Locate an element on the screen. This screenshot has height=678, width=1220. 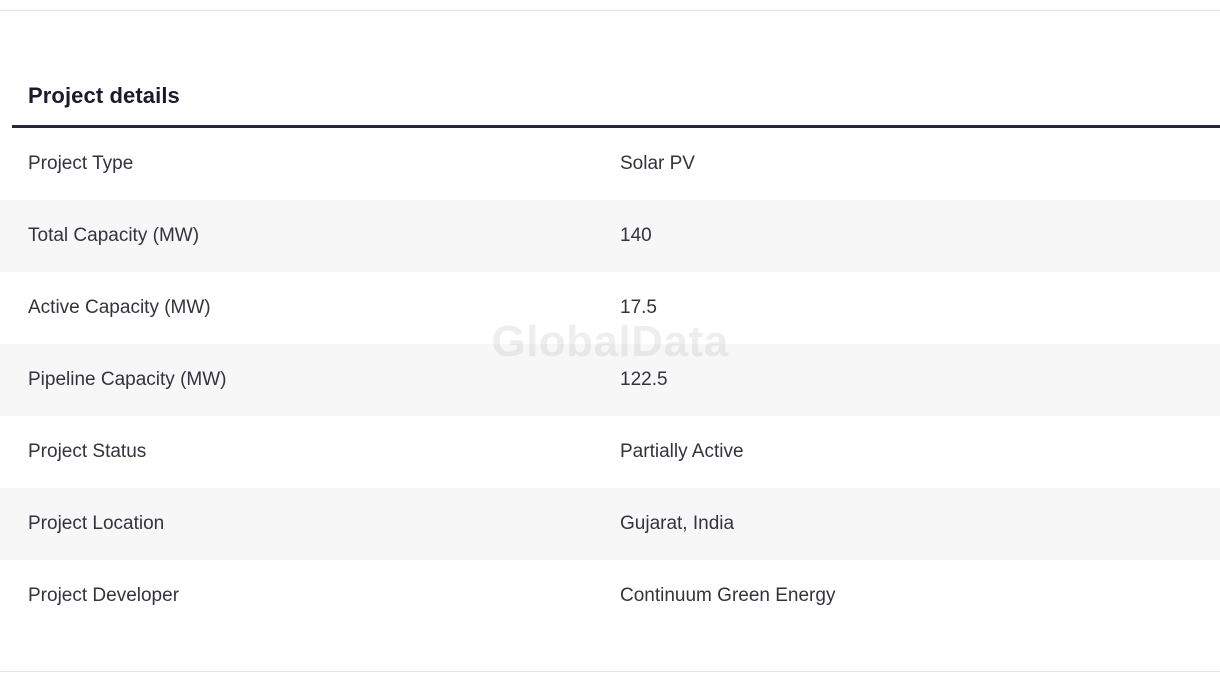
top-divider is located at coordinates (610, 10).